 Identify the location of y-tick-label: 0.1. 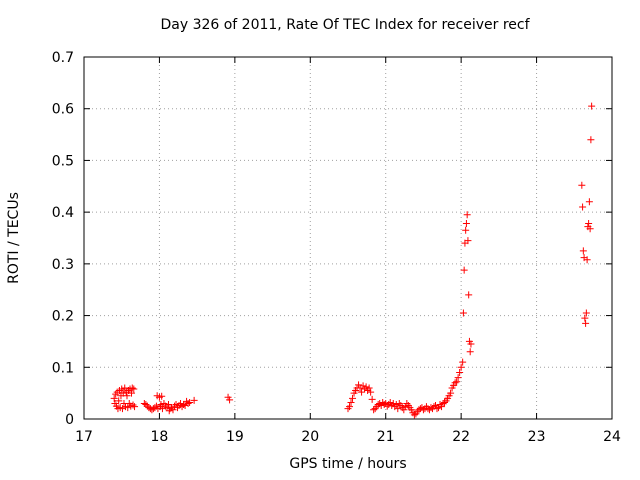
(63, 368).